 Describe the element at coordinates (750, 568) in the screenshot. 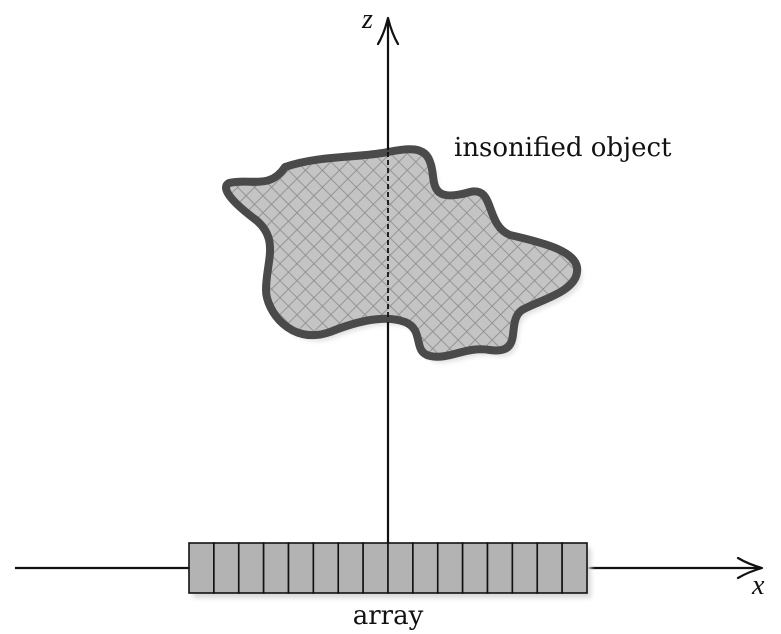

I see `x-axis-arrowhead` at that location.